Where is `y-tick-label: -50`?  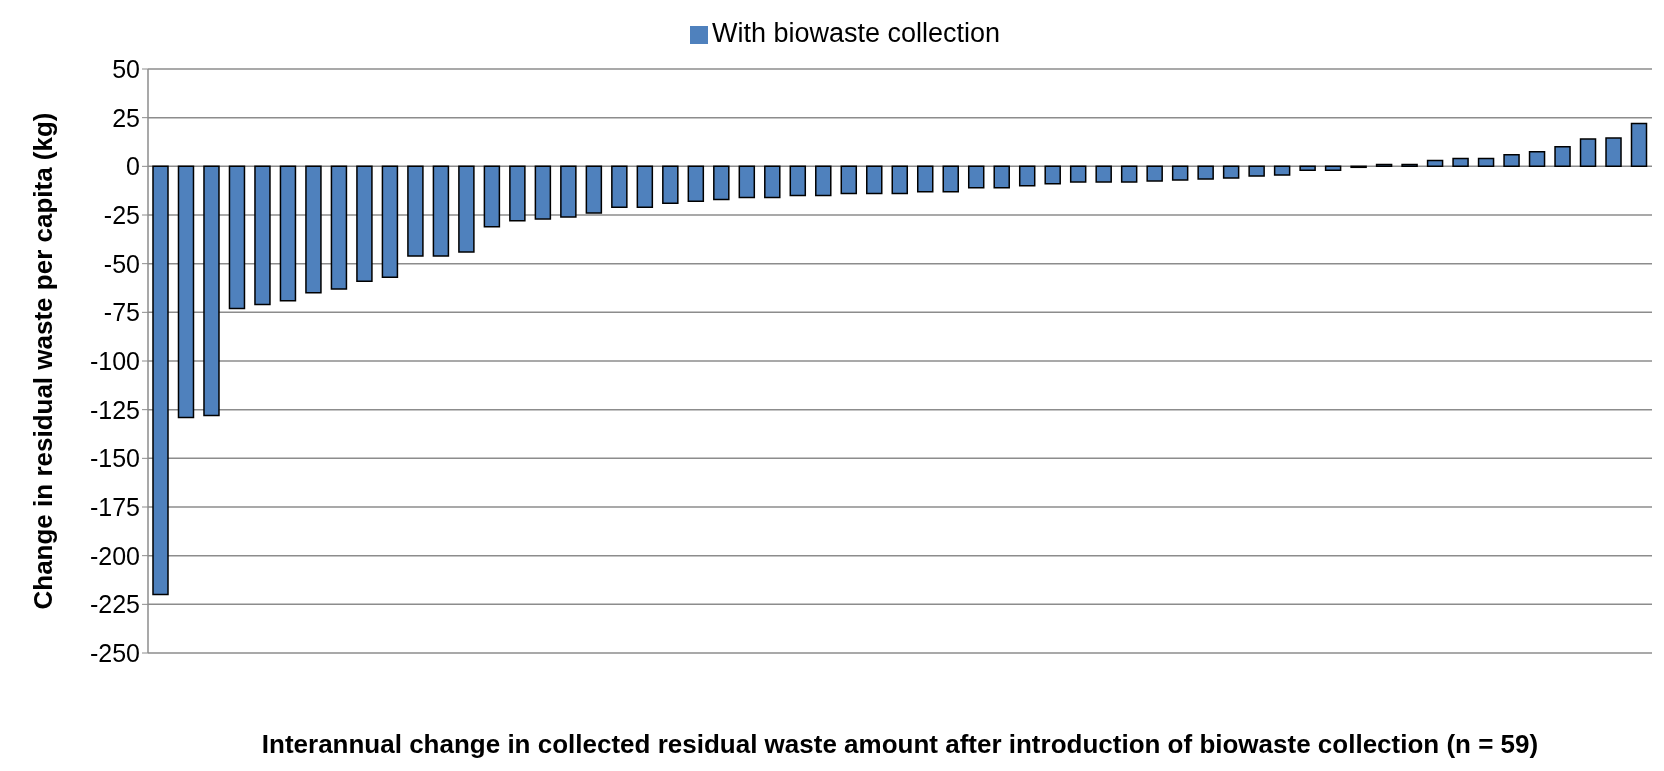
y-tick-label: -50 is located at coordinates (121, 263).